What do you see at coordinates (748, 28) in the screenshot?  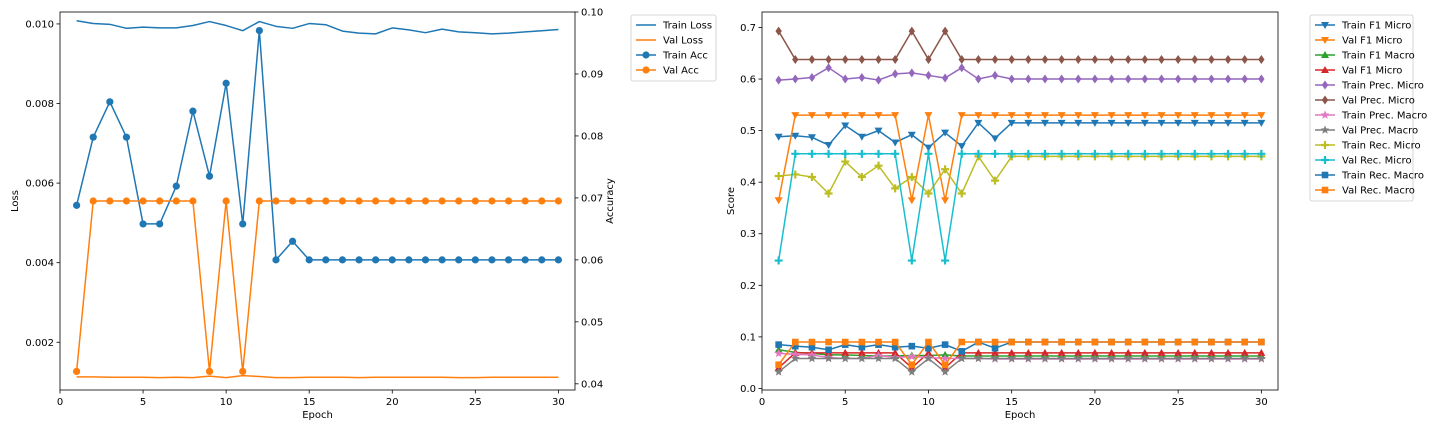 I see `y-tick-label: 0.7` at bounding box center [748, 28].